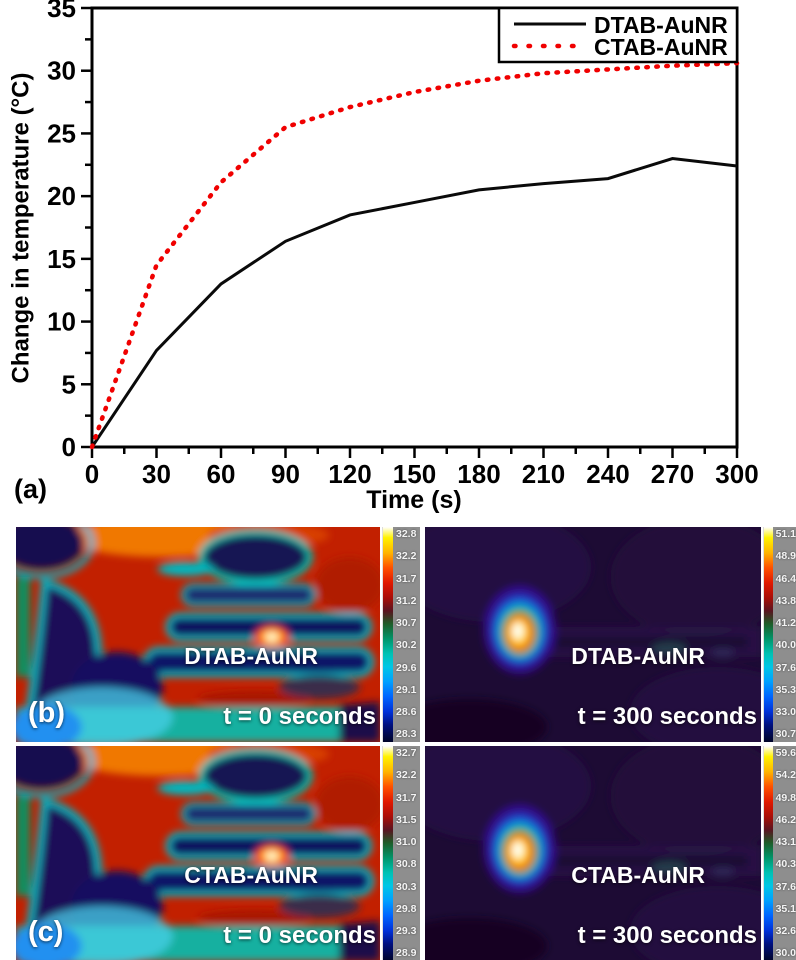 Image resolution: width=796 pixels, height=960 pixels. What do you see at coordinates (406, 667) in the screenshot?
I see `colorbar-tick-label: 29.6` at bounding box center [406, 667].